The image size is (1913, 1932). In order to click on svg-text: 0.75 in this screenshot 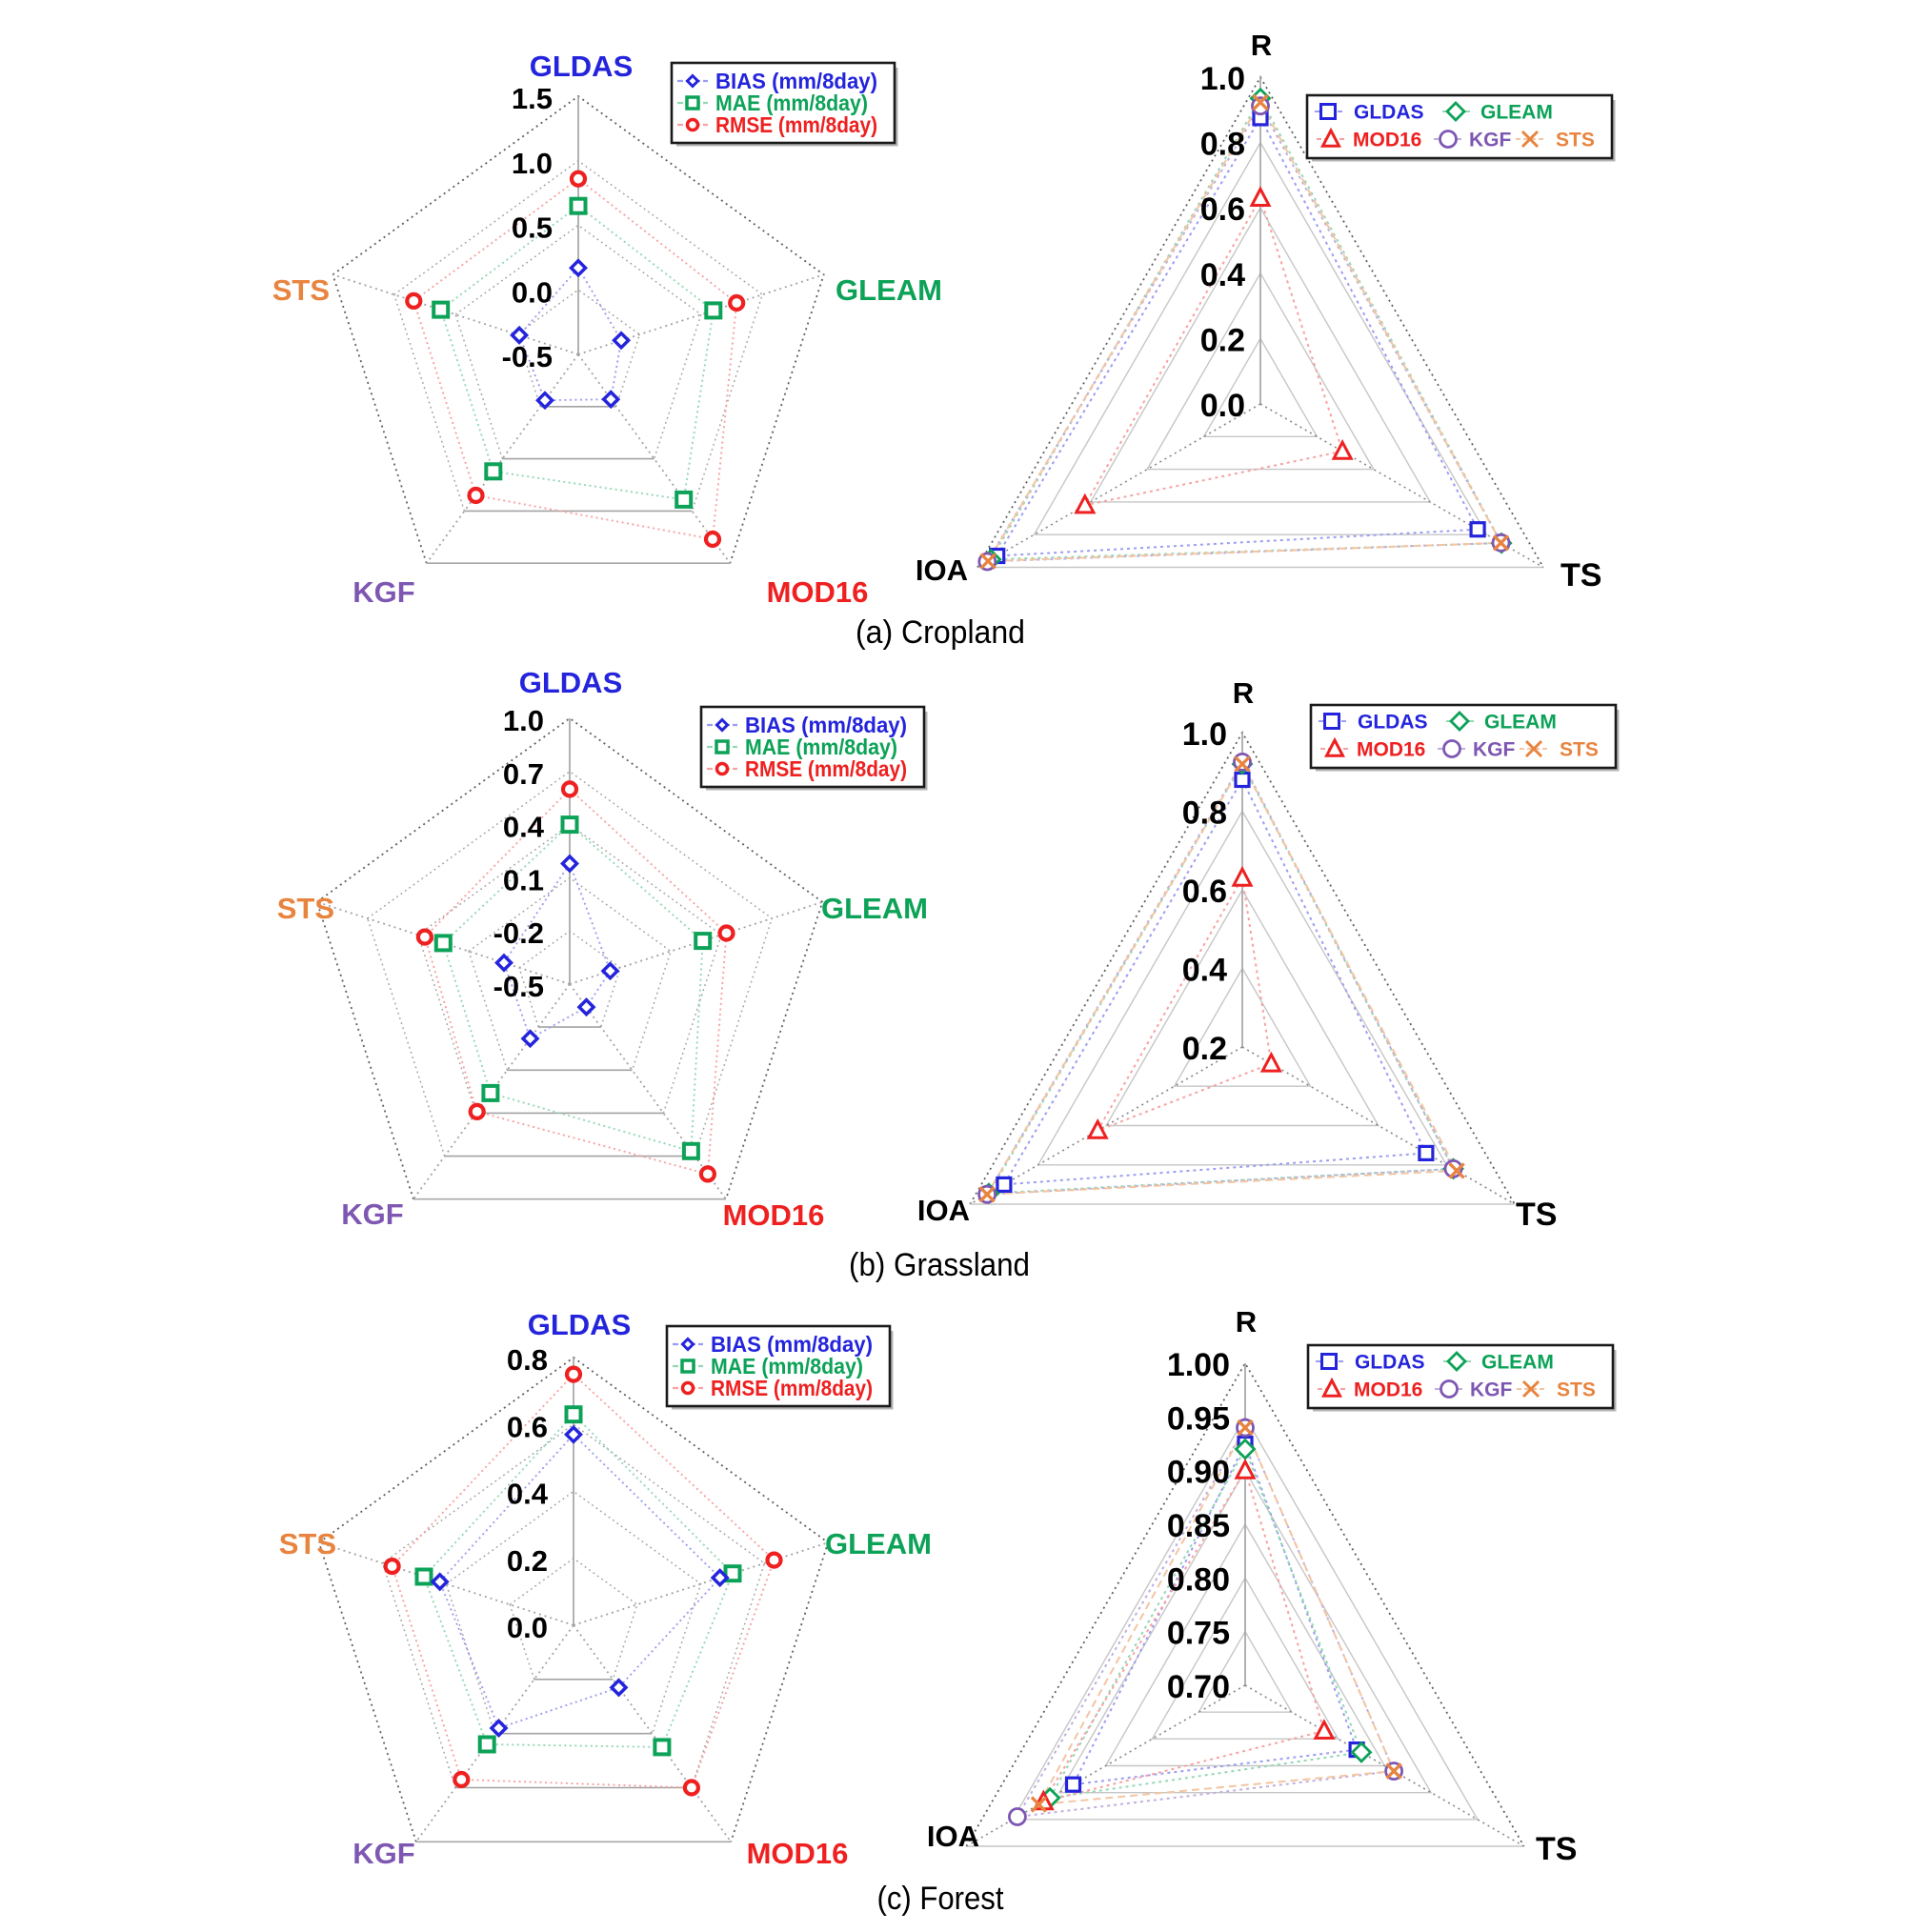, I will do `click(1199, 1634)`.